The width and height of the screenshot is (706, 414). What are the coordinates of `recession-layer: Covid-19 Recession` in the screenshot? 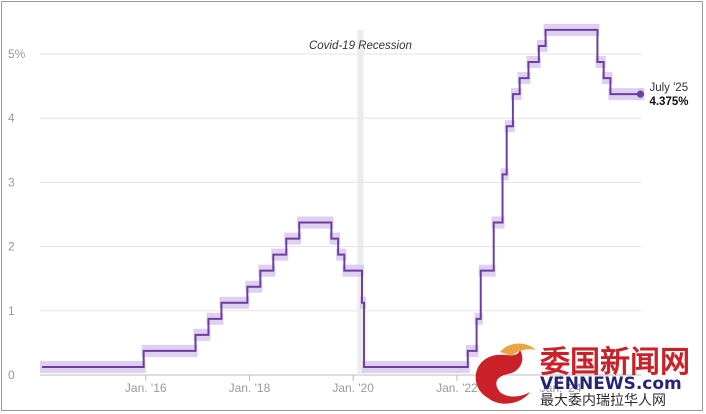 It's located at (360, 202).